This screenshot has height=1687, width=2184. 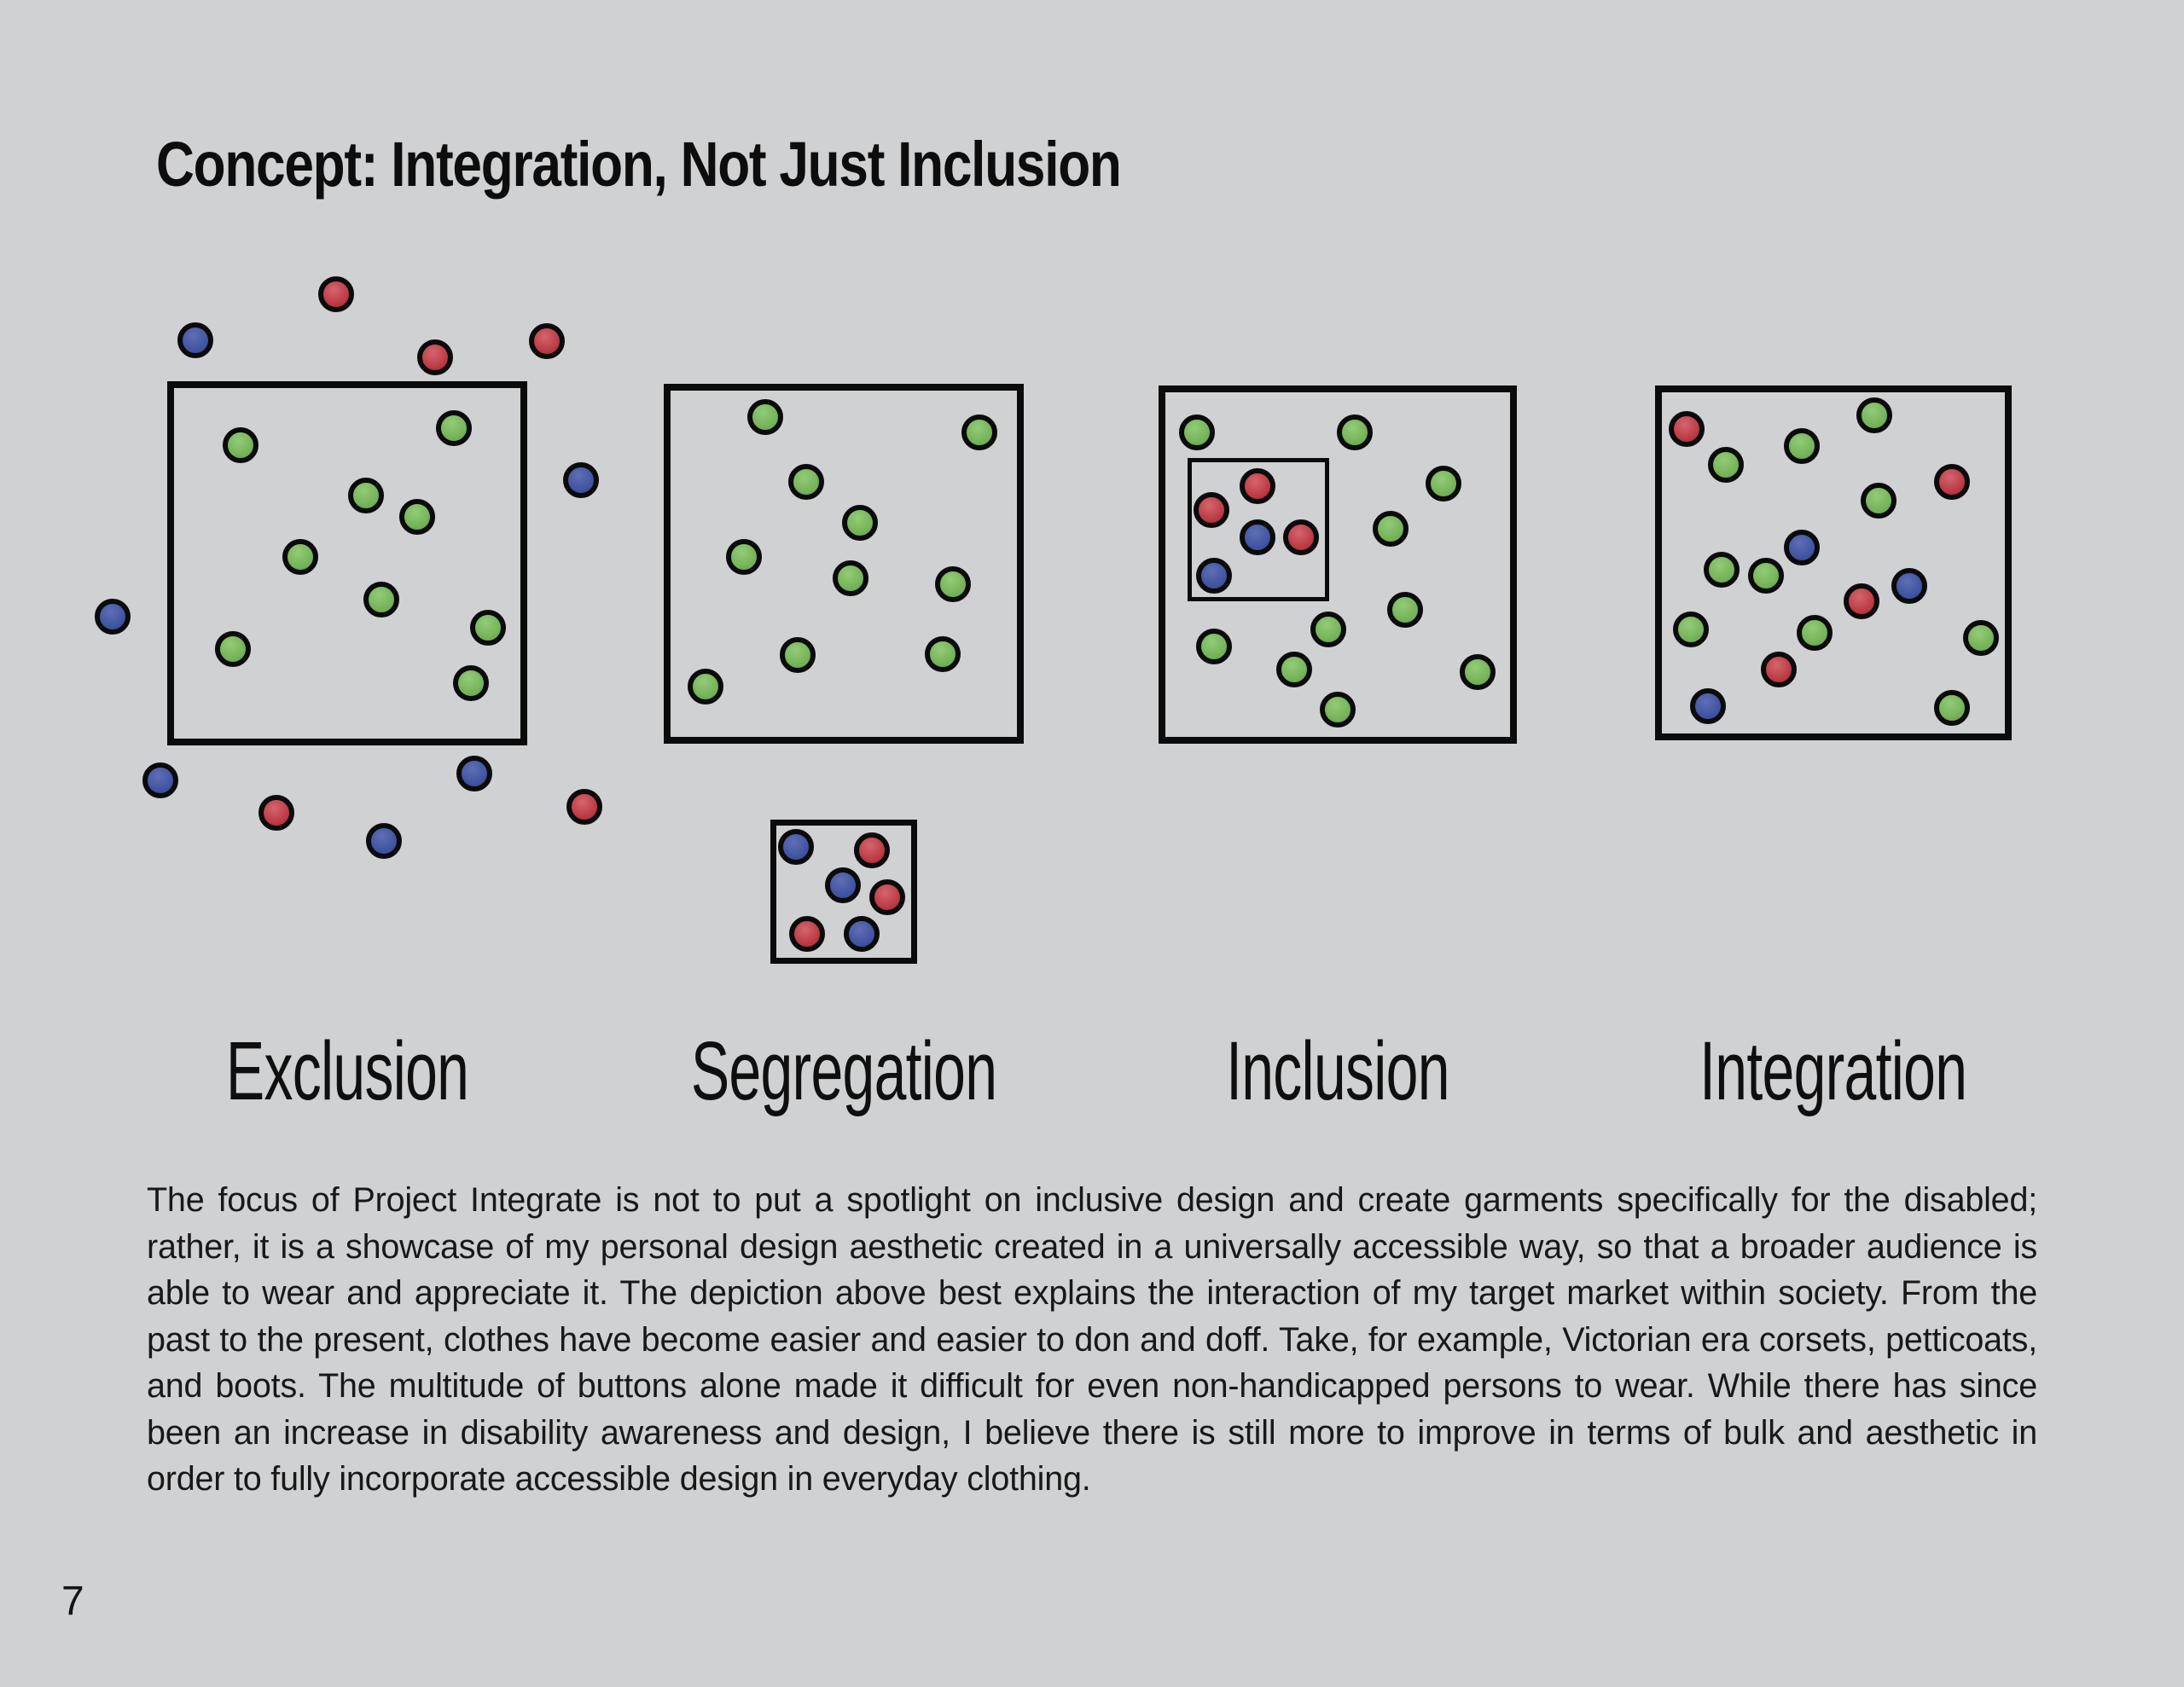 I want to click on label-exclusion: Exclusion, so click(x=347, y=1070).